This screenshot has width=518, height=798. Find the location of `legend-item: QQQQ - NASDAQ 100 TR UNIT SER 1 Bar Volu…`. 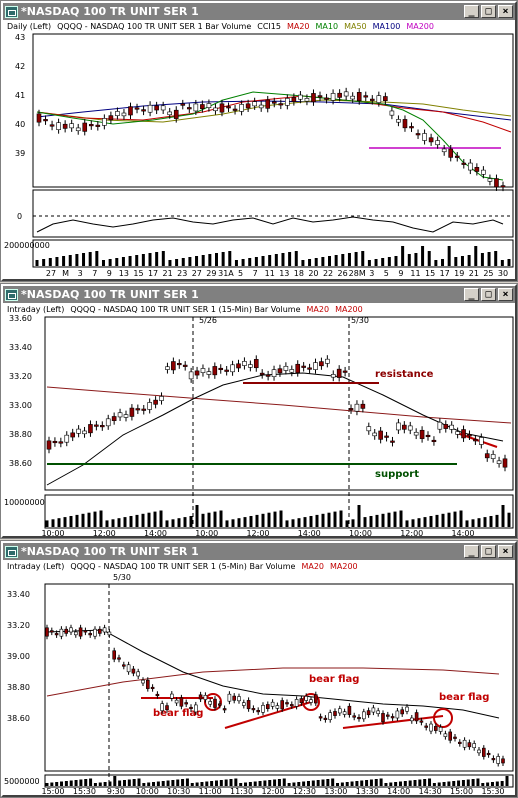

legend-item: QQQQ - NASDAQ 100 TR UNIT SER 1 Bar Volu… is located at coordinates (154, 26).